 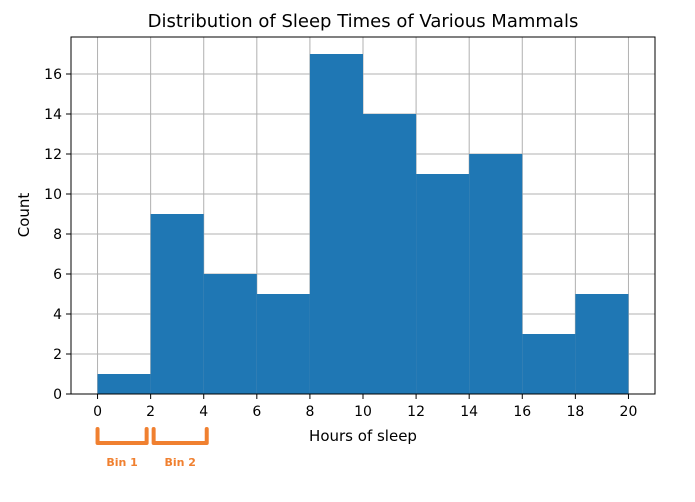 I want to click on x-tick-label: 20, so click(x=629, y=412).